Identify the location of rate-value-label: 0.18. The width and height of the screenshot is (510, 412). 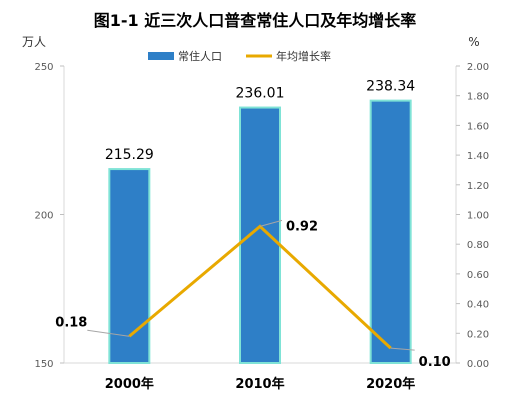
(71, 322).